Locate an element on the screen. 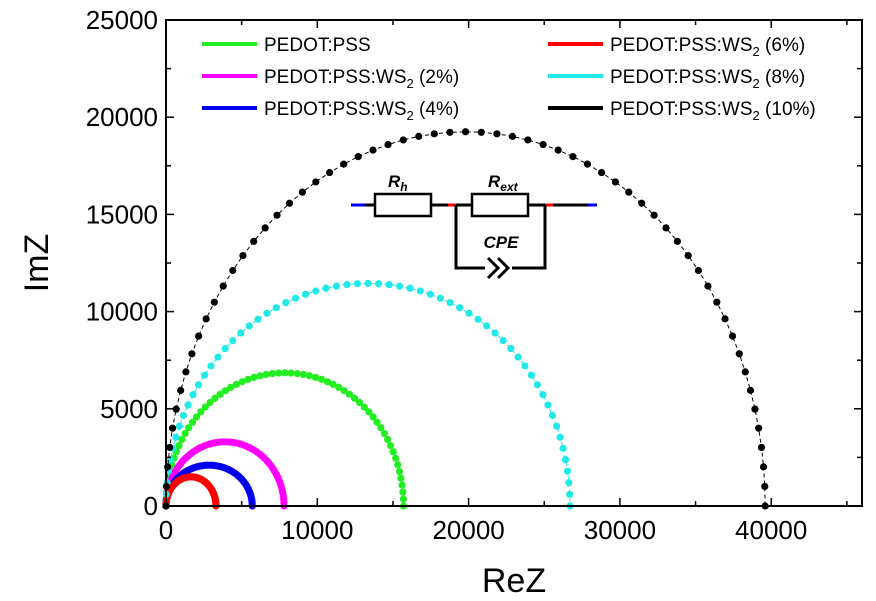 The height and width of the screenshot is (601, 876). series-PEDOT:PSS:WS2 (2%) is located at coordinates (225, 474).